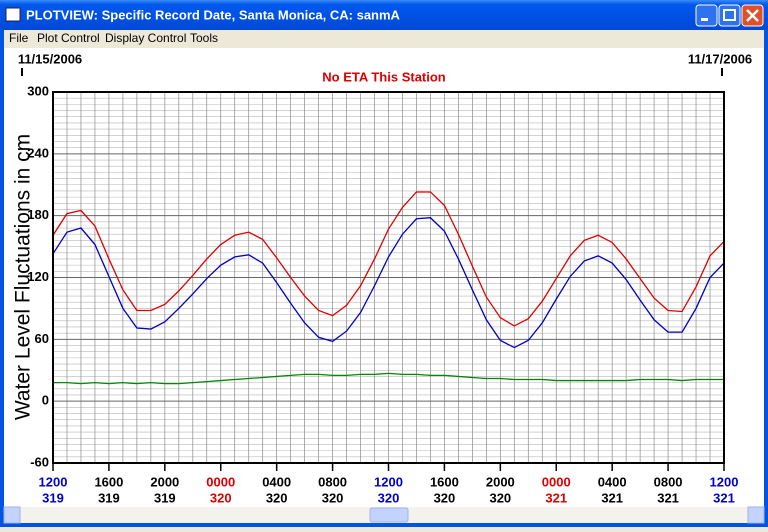 Image resolution: width=768 pixels, height=532 pixels. Describe the element at coordinates (42, 338) in the screenshot. I see `y-tick-label: 60` at that location.